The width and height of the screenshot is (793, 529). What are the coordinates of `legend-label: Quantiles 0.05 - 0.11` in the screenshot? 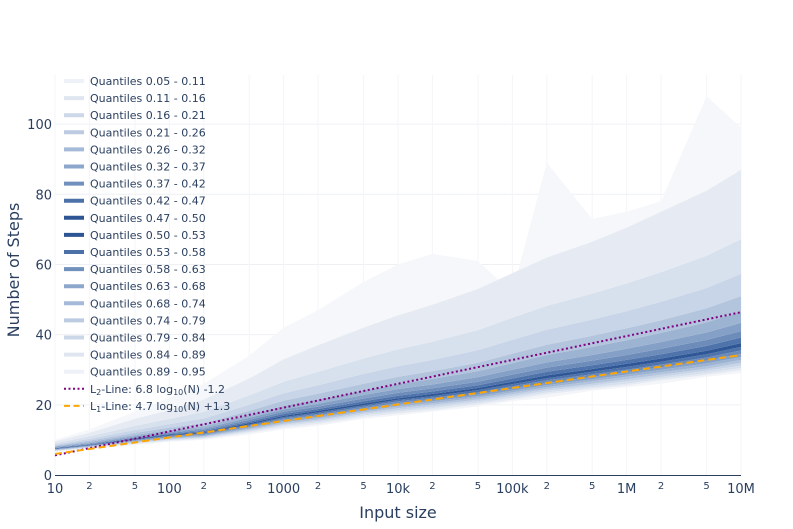 It's located at (148, 81).